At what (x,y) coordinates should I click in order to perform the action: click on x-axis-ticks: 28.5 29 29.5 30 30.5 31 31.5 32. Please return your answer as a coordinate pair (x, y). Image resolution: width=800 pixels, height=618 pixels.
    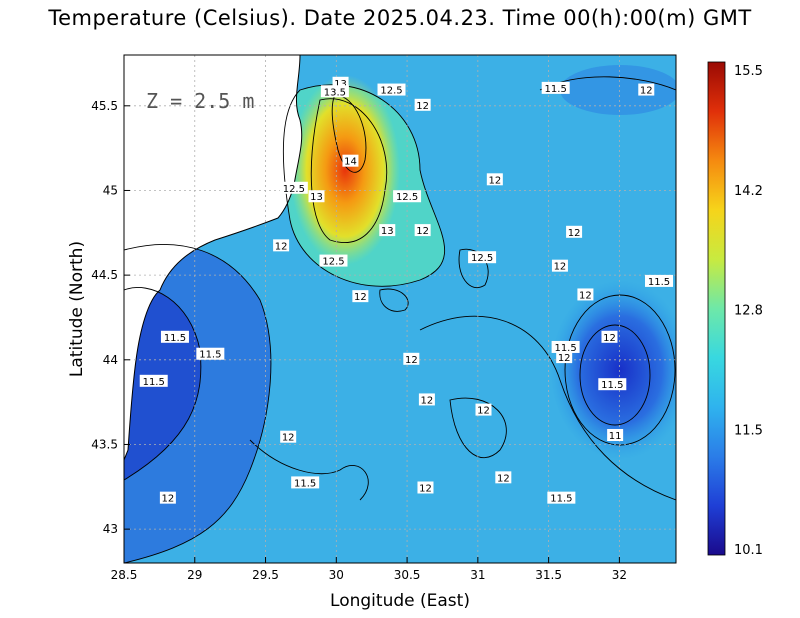
    Looking at the image, I should click on (369, 569).